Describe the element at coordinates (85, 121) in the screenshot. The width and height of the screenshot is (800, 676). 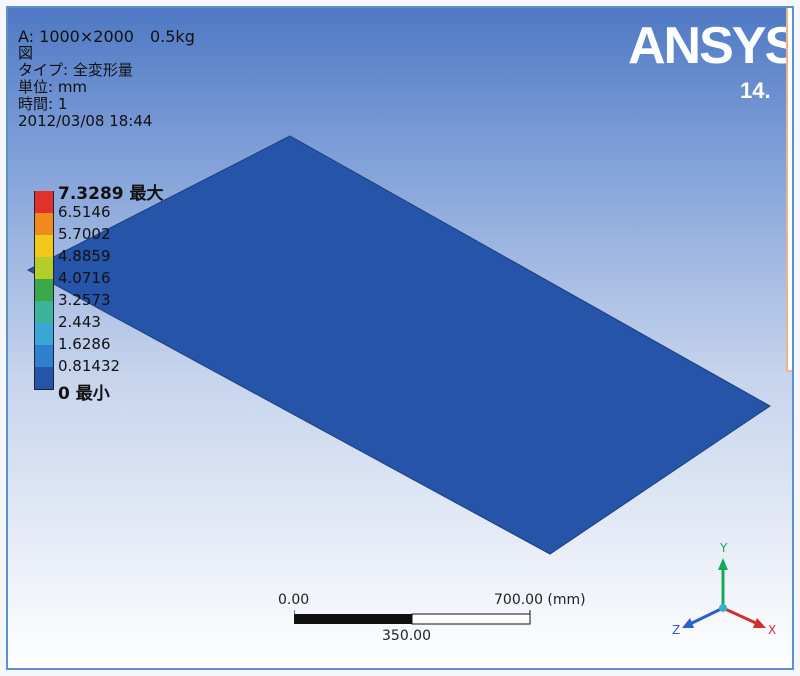
I see `result-timestamp: 2012/03/08 18:44` at that location.